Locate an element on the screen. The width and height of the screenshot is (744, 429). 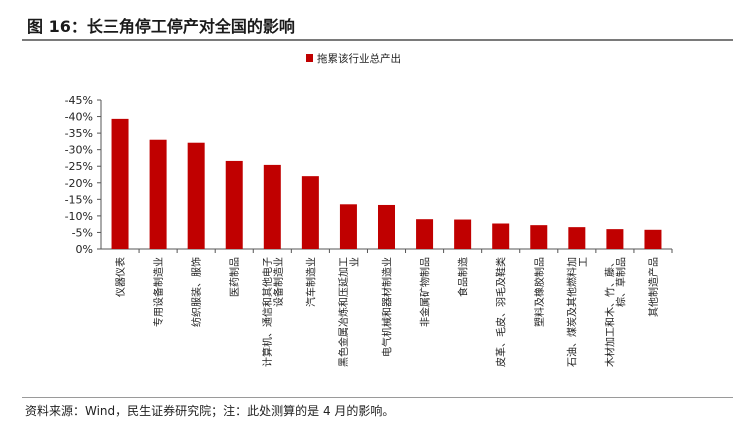
y-tick-label: -25% is located at coordinates (79, 166).